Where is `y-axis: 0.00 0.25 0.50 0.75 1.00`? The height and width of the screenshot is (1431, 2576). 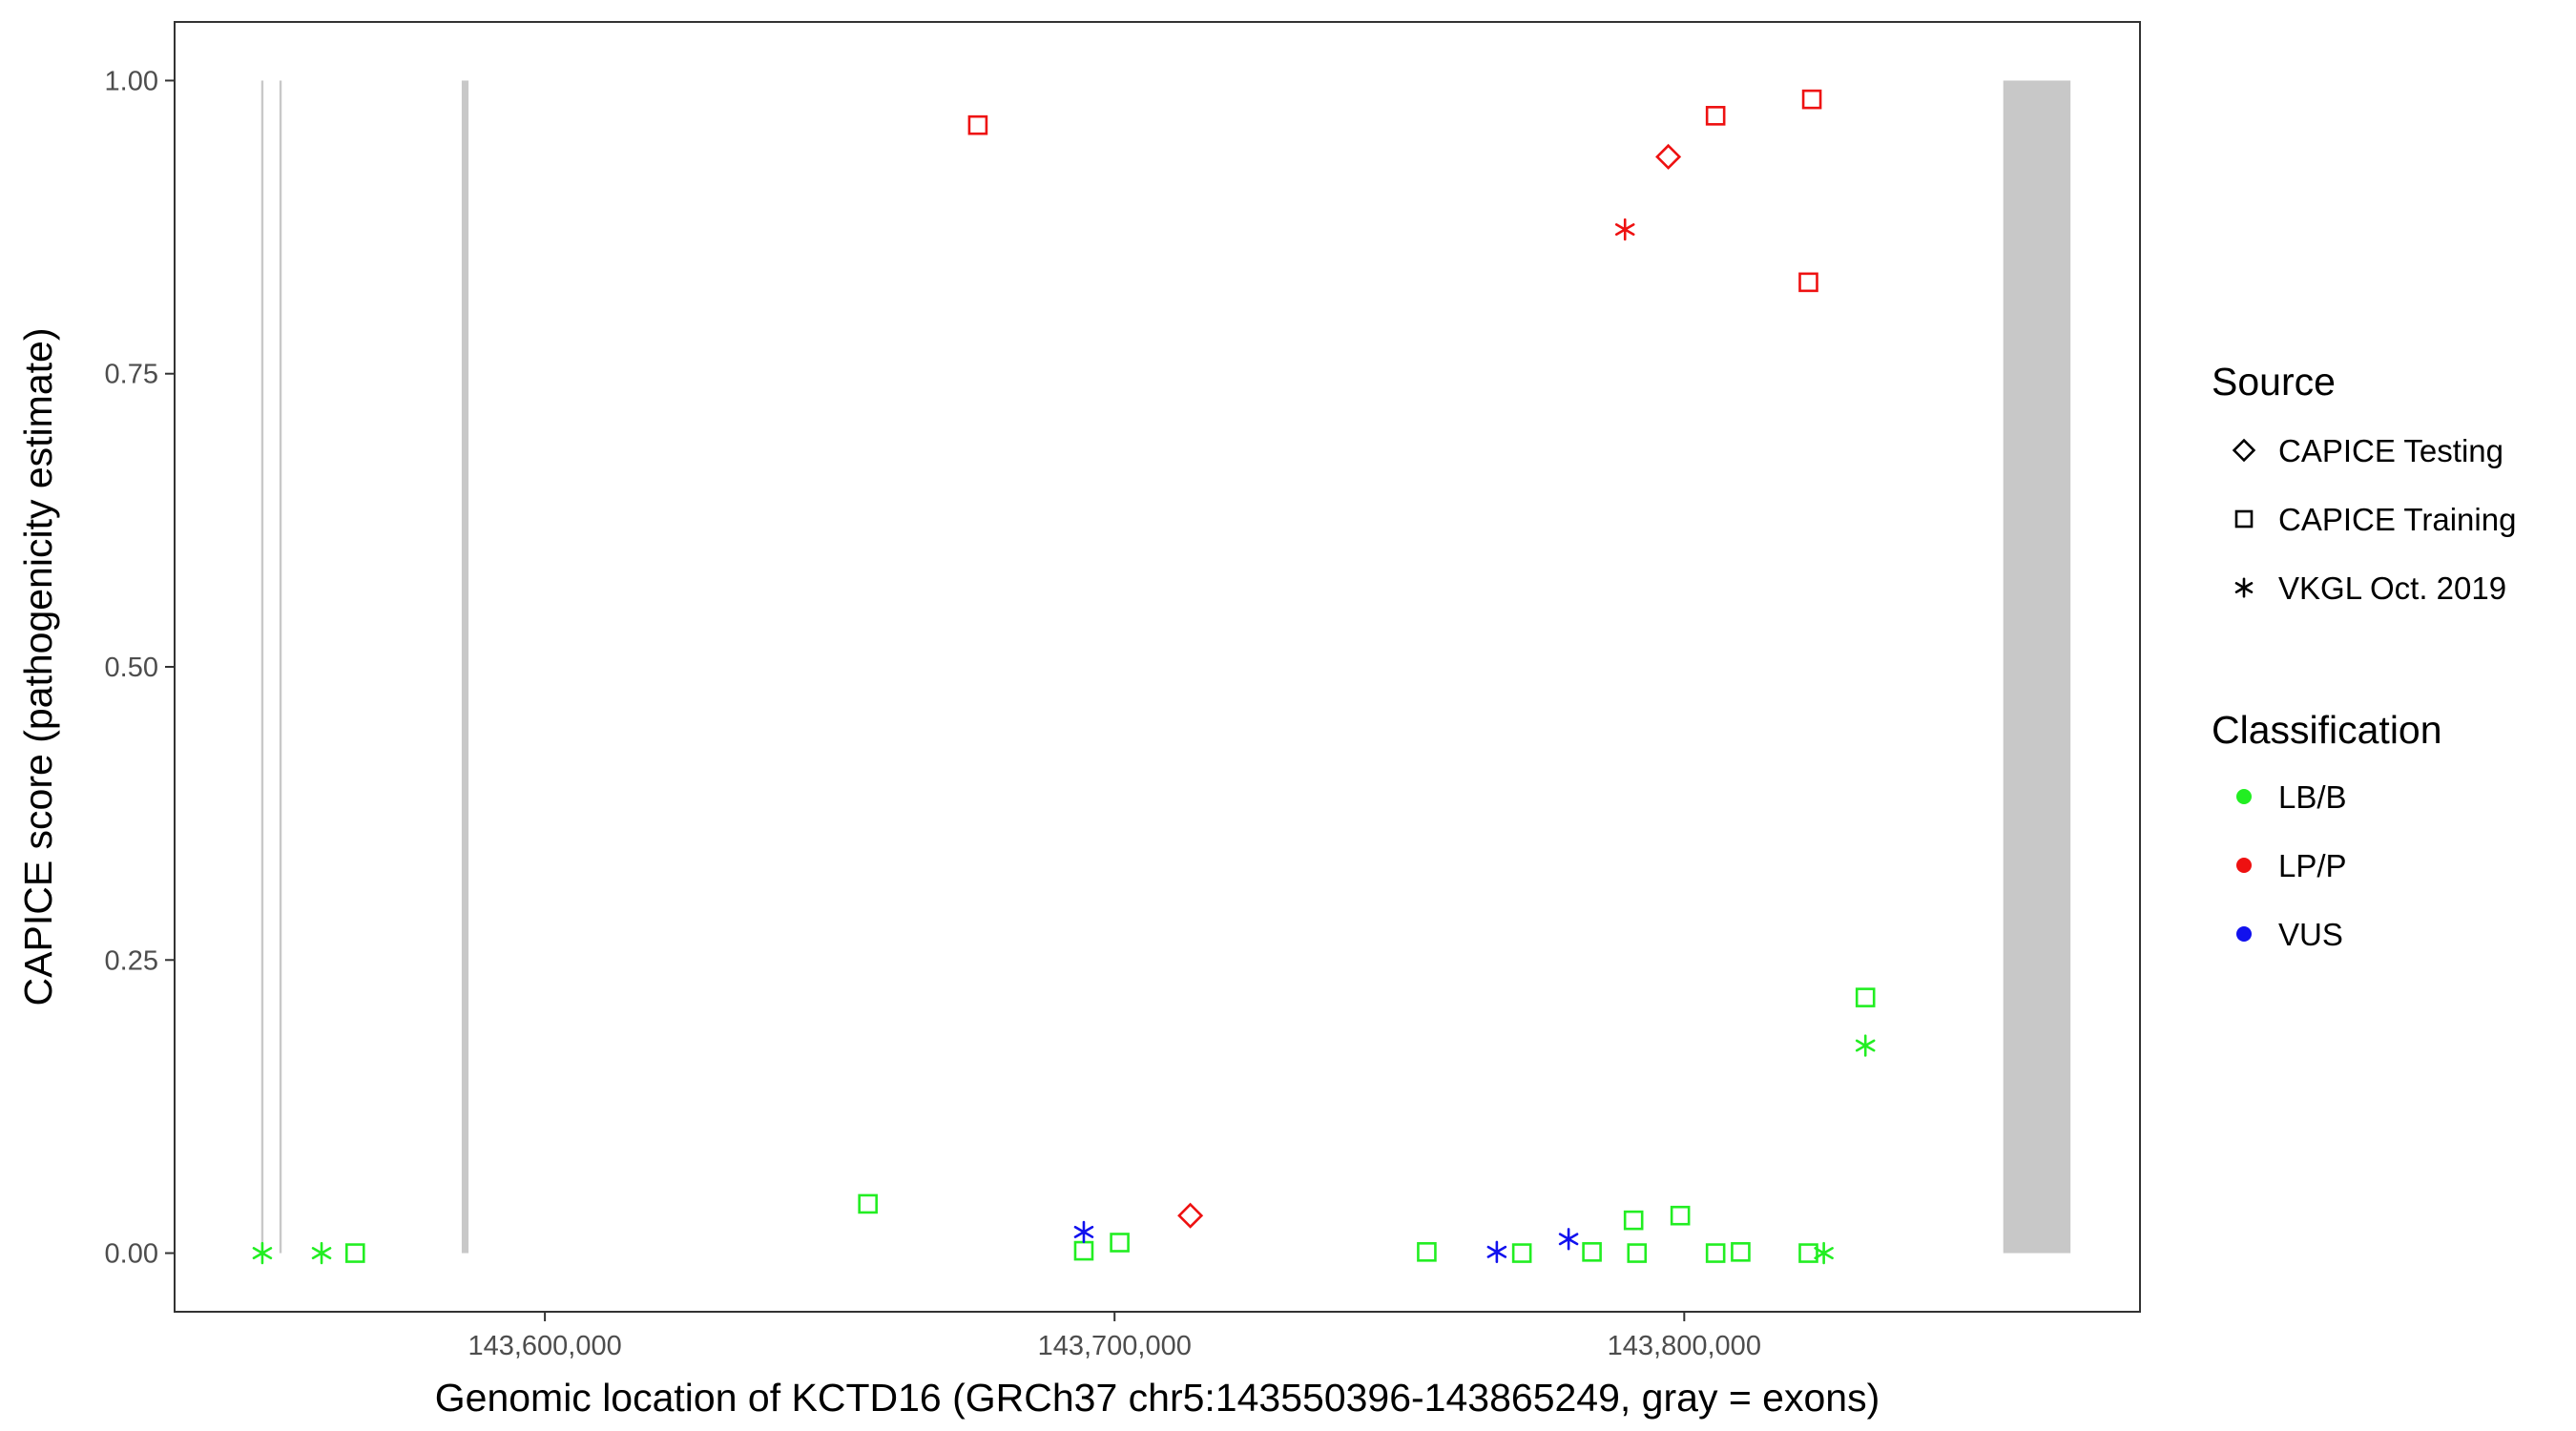 y-axis: 0.00 0.25 0.50 0.75 1.00 is located at coordinates (140, 668).